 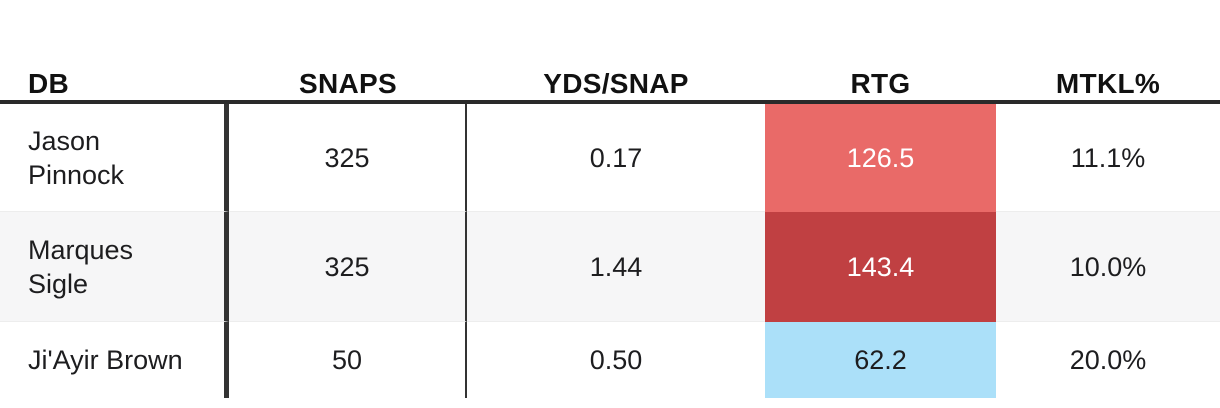 What do you see at coordinates (616, 360) in the screenshot?
I see `cell-yds-snap: 0.50` at bounding box center [616, 360].